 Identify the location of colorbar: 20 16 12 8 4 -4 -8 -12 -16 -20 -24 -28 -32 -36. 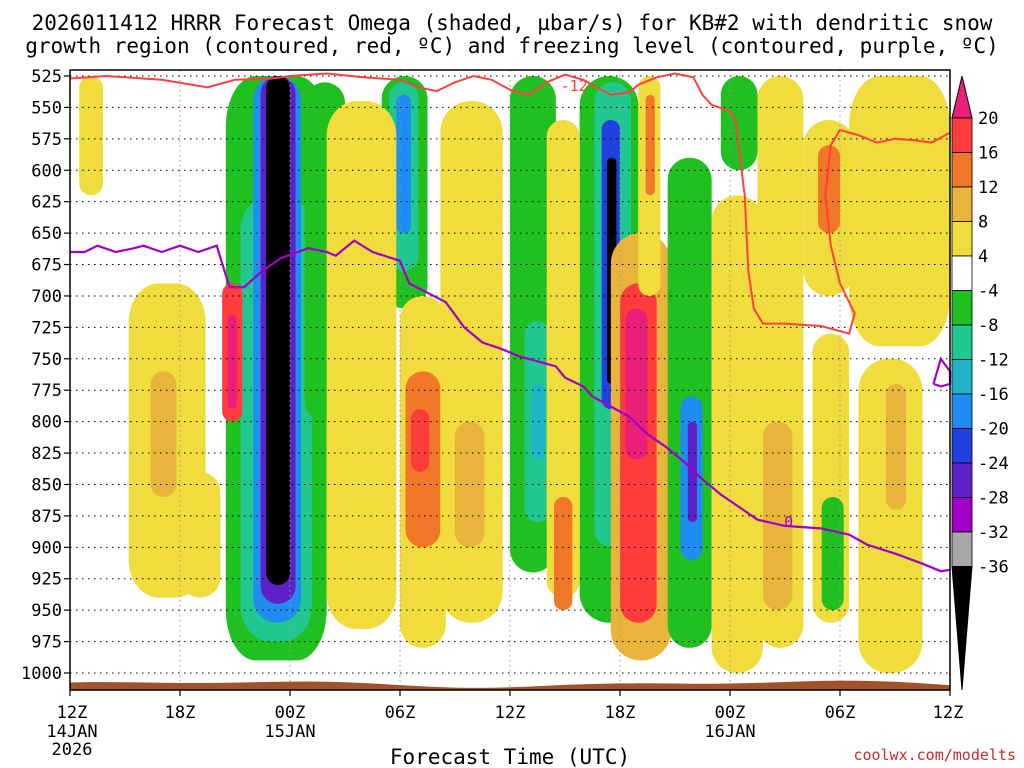
(980, 383).